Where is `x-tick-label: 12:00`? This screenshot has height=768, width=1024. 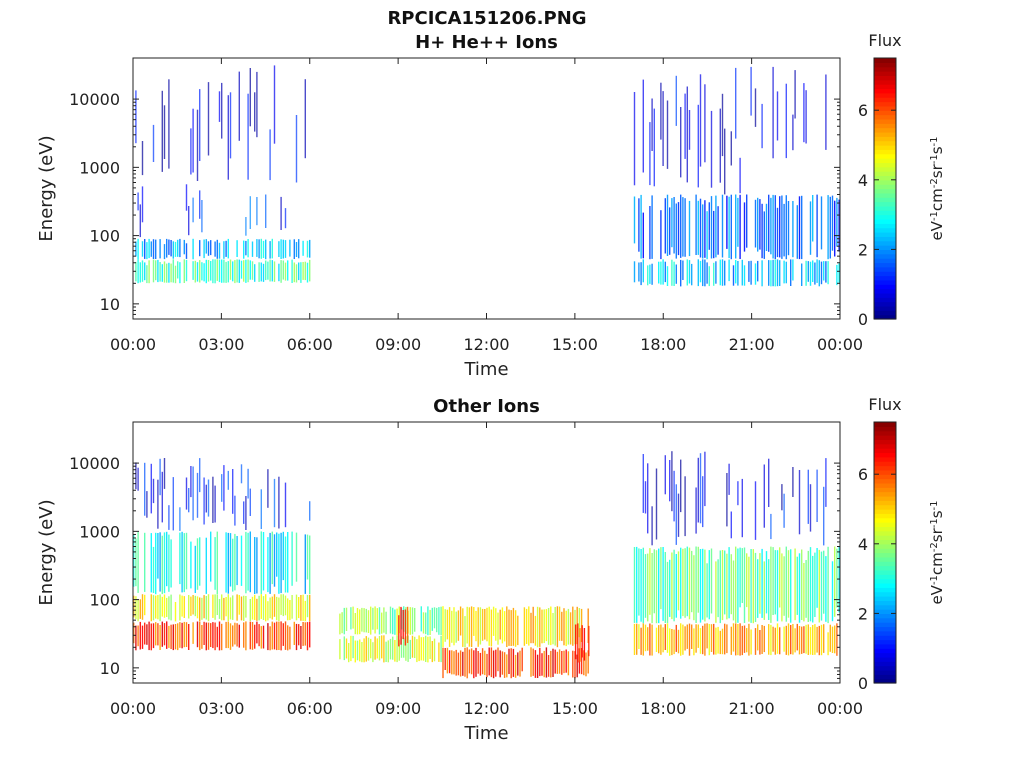 x-tick-label: 12:00 is located at coordinates (486, 708).